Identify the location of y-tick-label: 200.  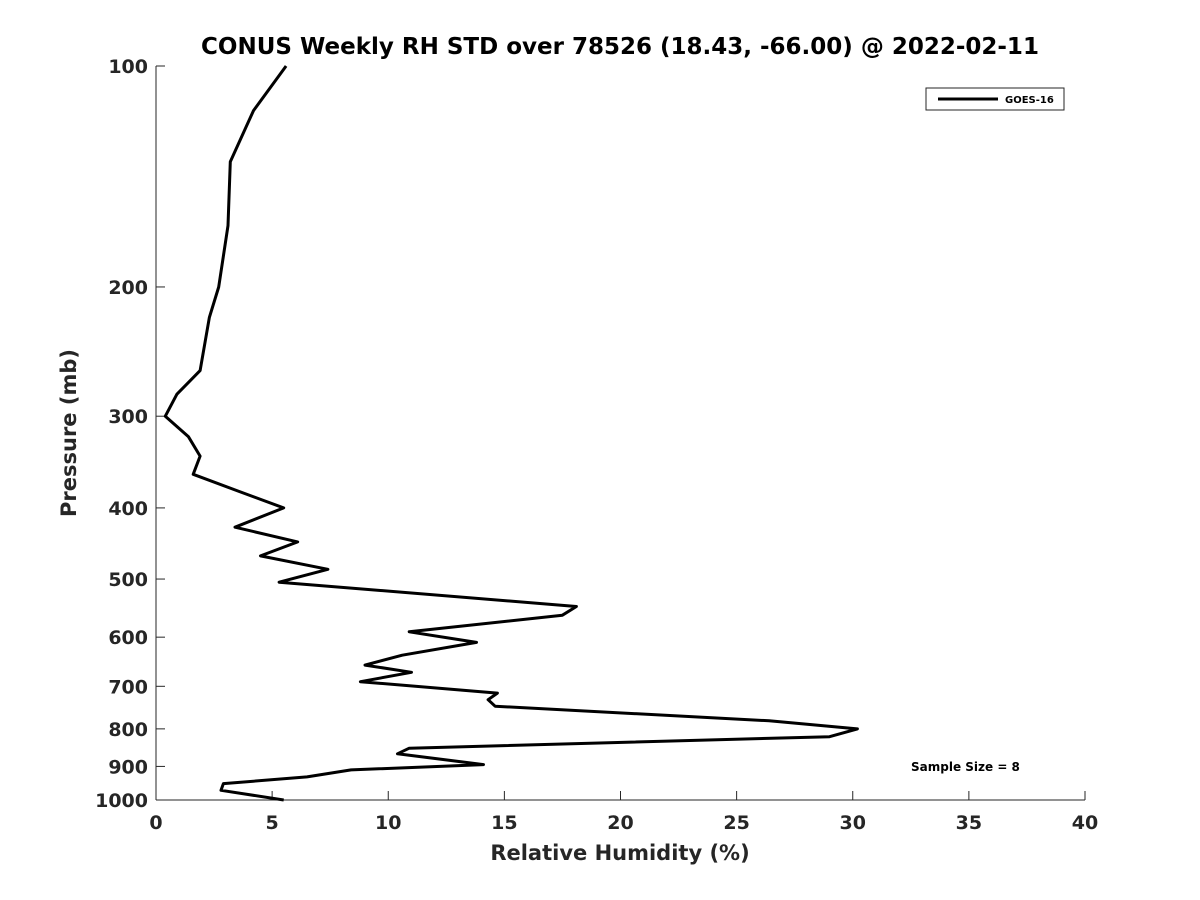
(128, 288).